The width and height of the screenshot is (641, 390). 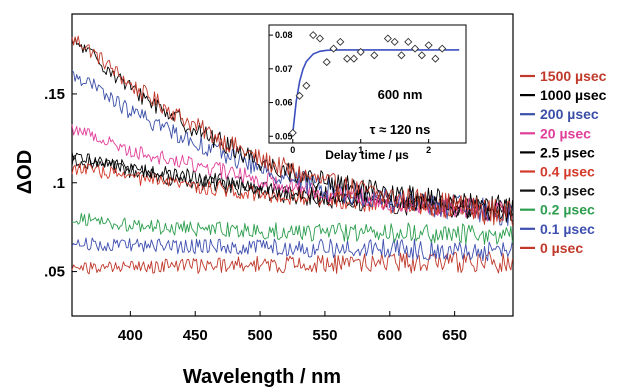 What do you see at coordinates (567, 229) in the screenshot?
I see `legend-label: 0.1 µsec` at bounding box center [567, 229].